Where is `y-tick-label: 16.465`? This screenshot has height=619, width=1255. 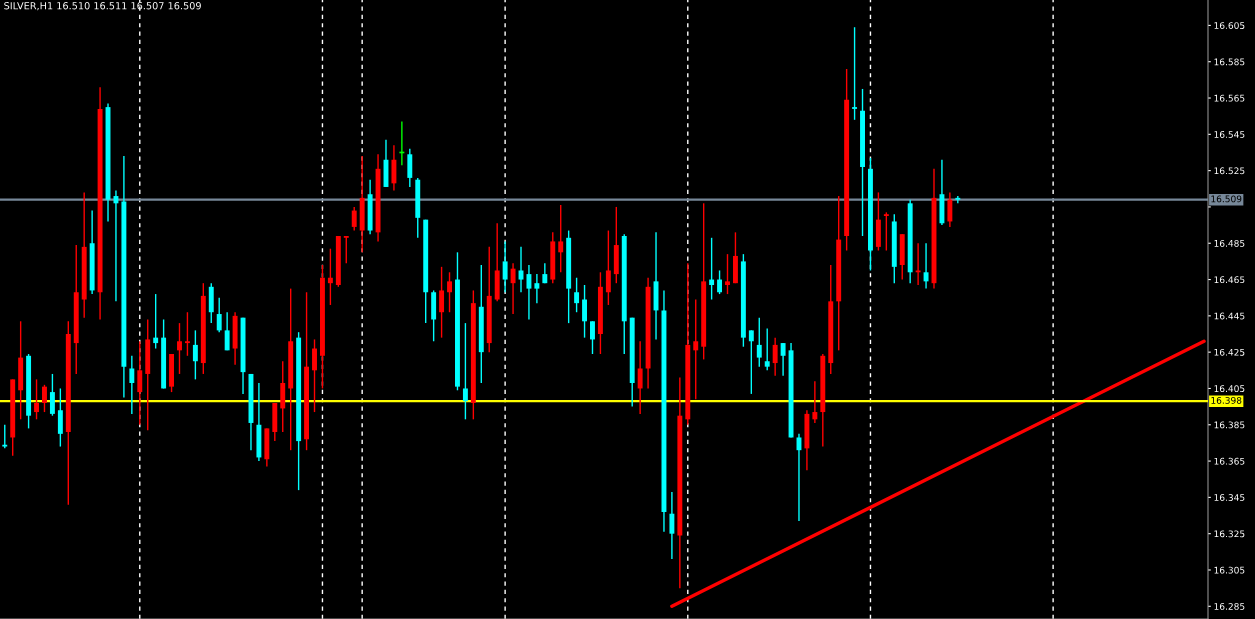 y-tick-label: 16.465 is located at coordinates (1229, 280).